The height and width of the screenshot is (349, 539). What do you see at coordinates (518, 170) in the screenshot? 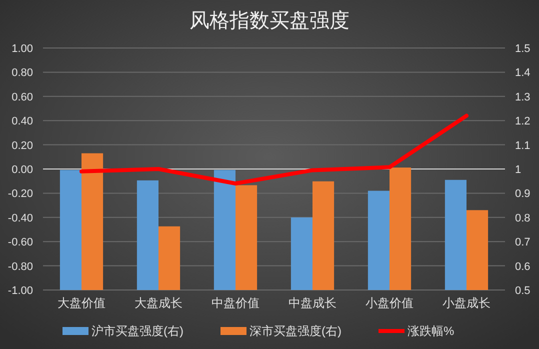
I see `y2-tick-label: 1` at bounding box center [518, 170].